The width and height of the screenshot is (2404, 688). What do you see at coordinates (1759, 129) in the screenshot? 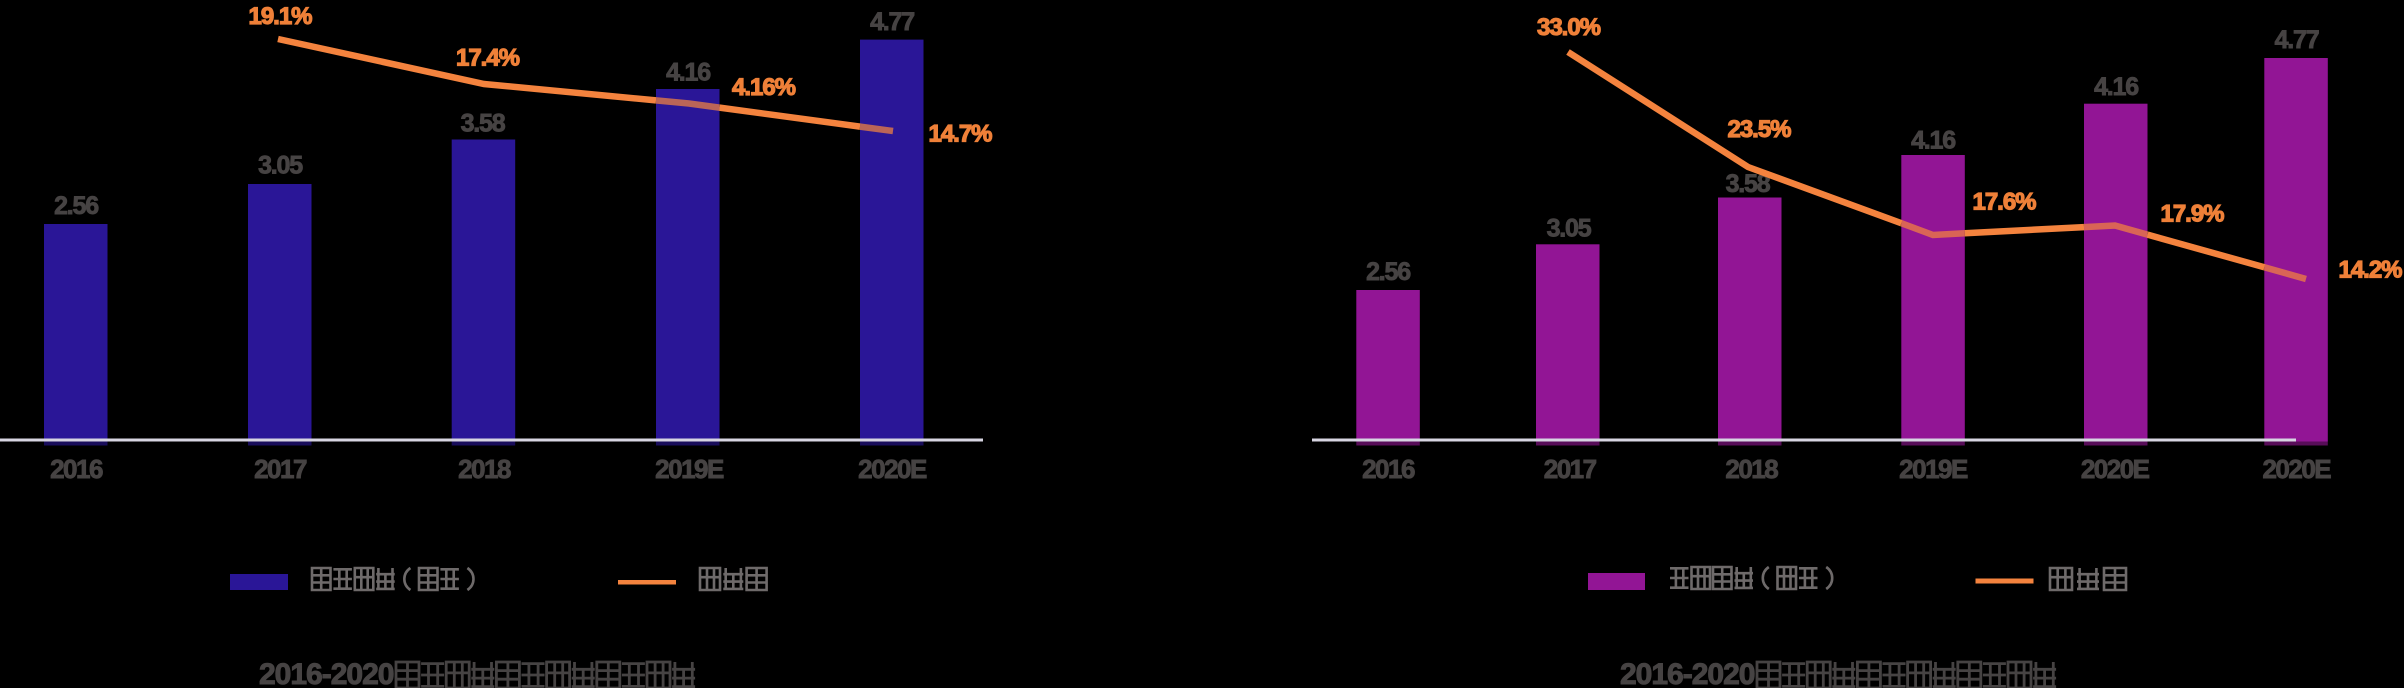
I see `svg-text: 23.5%` at bounding box center [1759, 129].